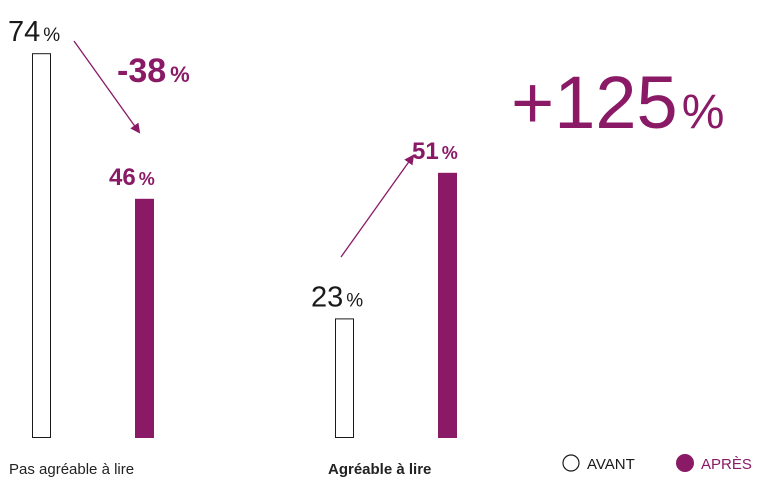  I want to click on change-unit-decrease: %, so click(180, 74).